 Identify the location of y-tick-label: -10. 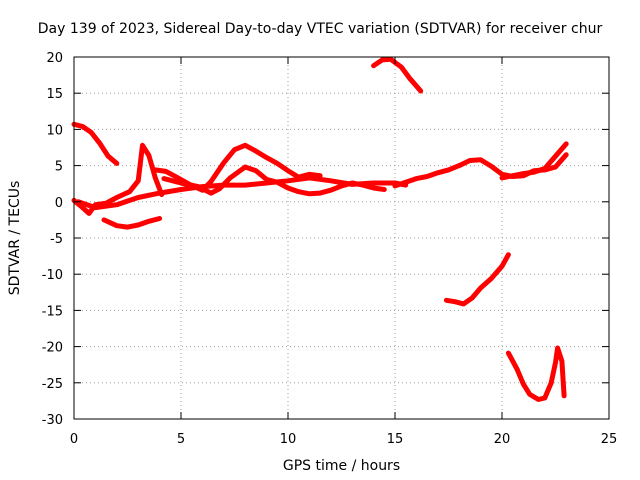
(52, 275).